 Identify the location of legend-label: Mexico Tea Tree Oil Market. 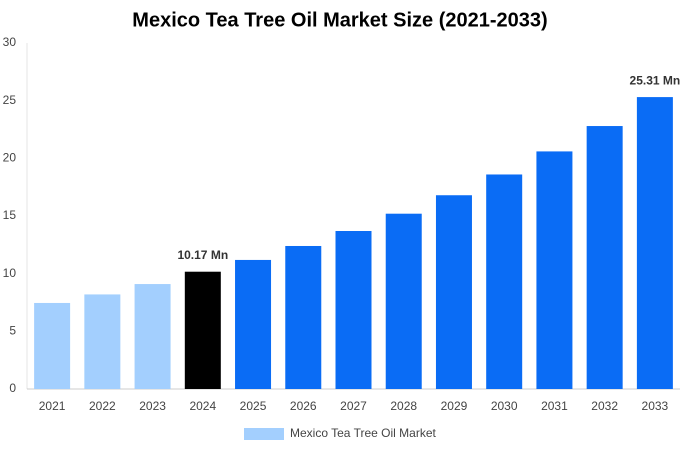
(363, 433).